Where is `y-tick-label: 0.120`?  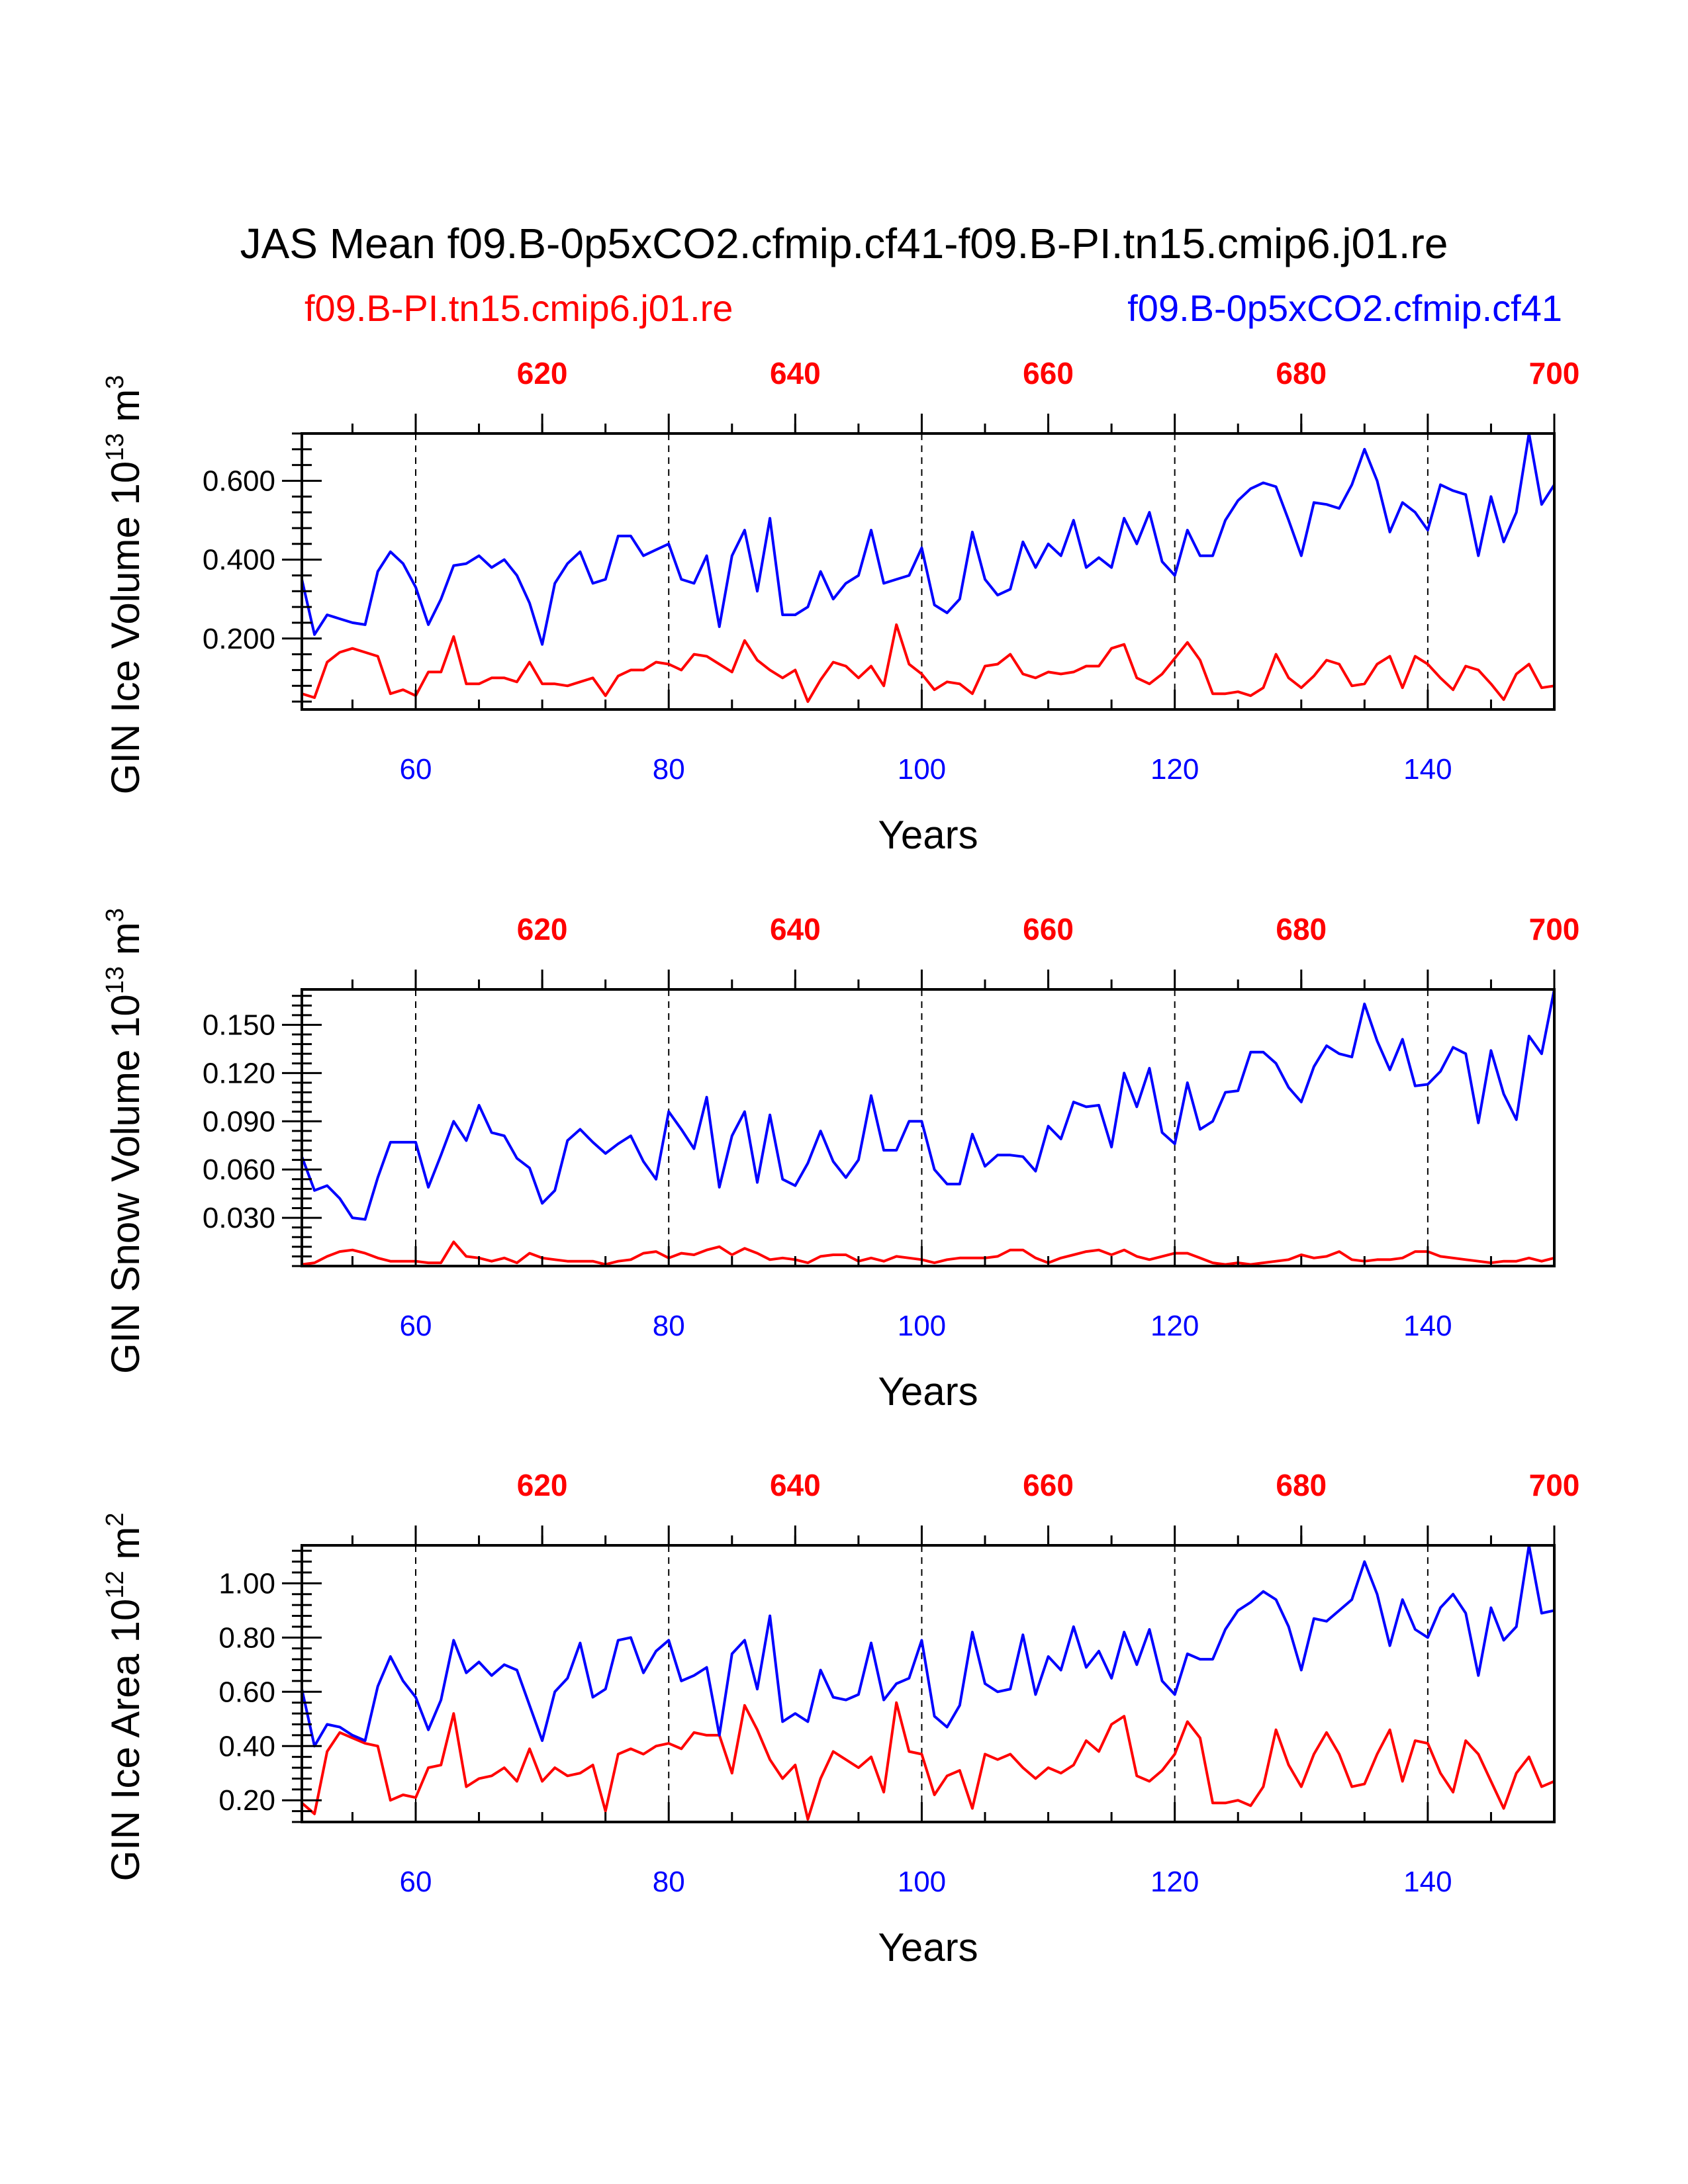
y-tick-label: 0.120 is located at coordinates (239, 1073).